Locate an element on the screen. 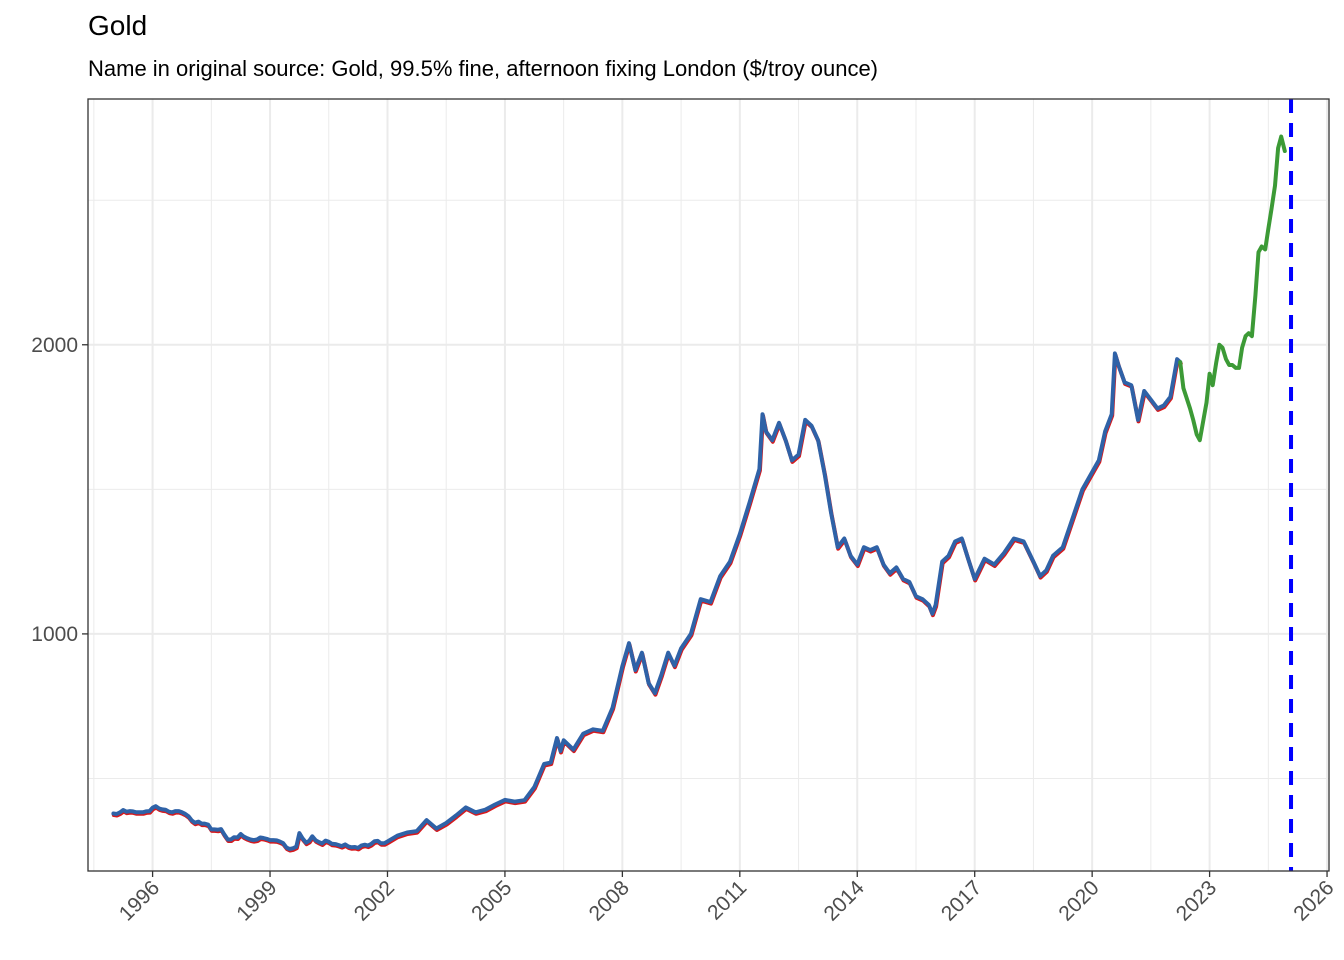 The width and height of the screenshot is (1344, 960). x-tick-label: 2002 is located at coordinates (374, 900).